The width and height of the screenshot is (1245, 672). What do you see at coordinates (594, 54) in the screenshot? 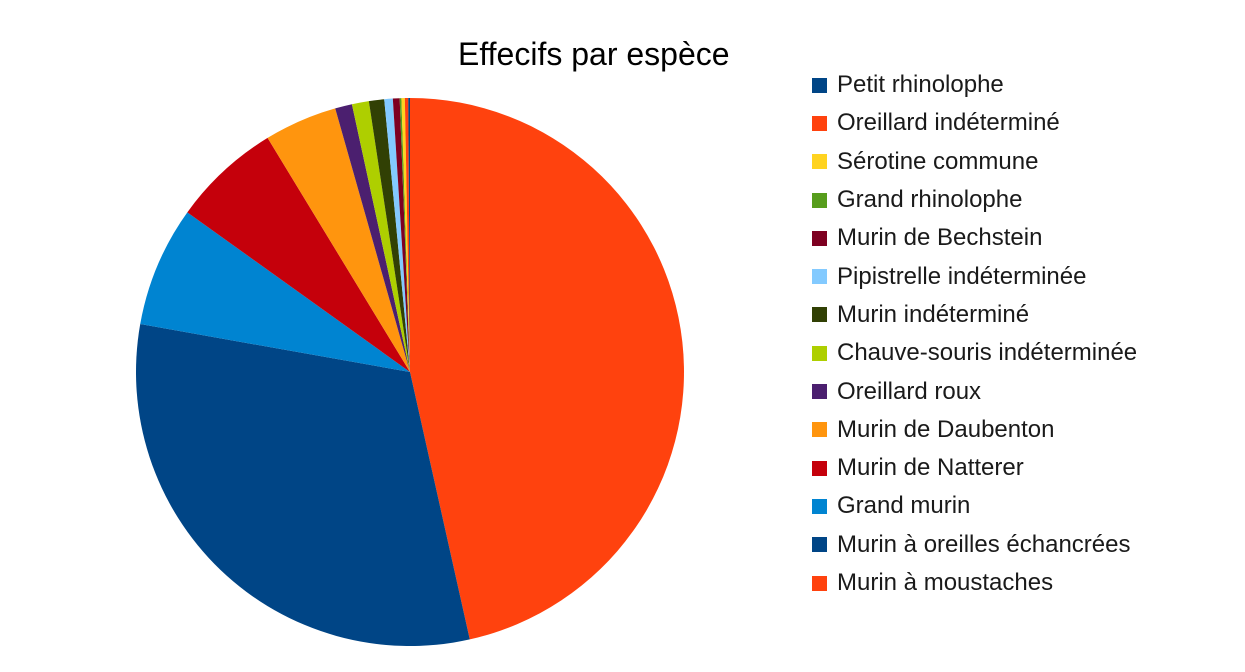
I see `chart-title: Effecifs par espèce` at bounding box center [594, 54].